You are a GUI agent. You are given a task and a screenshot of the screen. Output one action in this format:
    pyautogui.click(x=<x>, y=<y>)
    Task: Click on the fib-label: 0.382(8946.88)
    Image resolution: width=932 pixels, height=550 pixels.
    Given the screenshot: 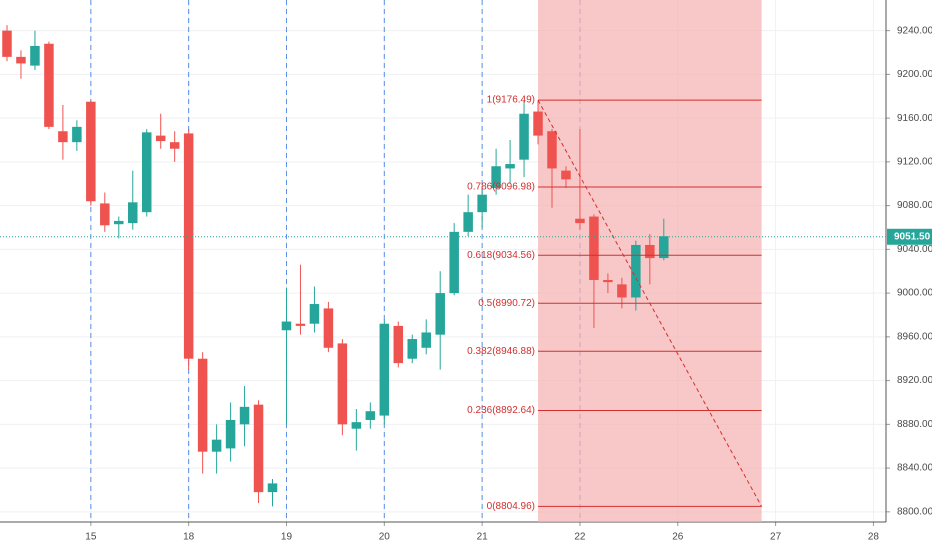 What is the action you would take?
    pyautogui.click(x=501, y=351)
    